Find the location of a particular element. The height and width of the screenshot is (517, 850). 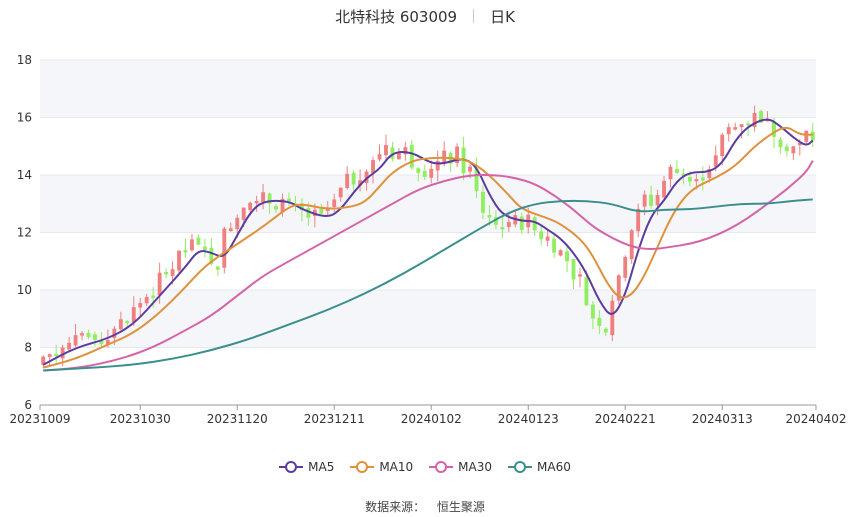

x-tick-label: 20231030 is located at coordinates (140, 419).